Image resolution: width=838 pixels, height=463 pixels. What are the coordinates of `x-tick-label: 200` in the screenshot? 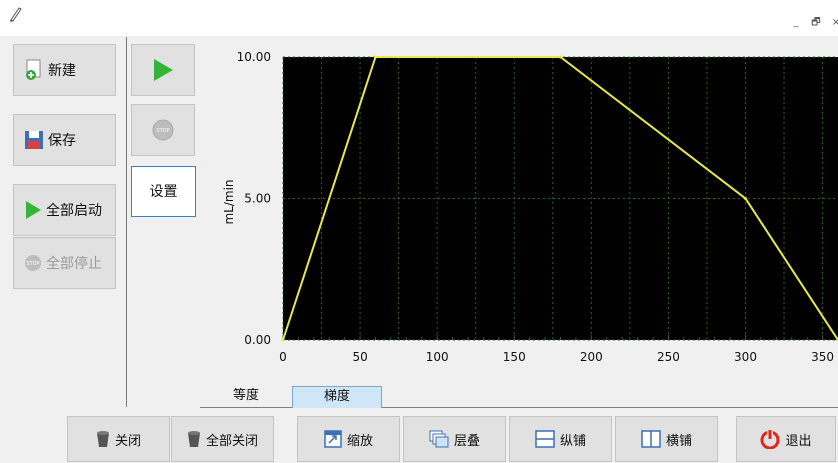 It's located at (591, 357).